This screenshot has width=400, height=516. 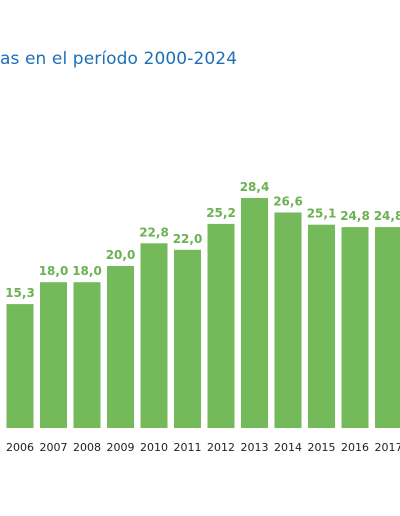 I want to click on data-label-2014: 26,6, so click(x=288, y=202).